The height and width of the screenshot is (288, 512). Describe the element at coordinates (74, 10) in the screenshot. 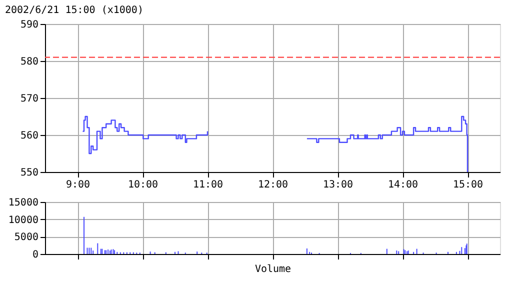

I see `chart-title: 2002/6/21 15:00 (x1000)` at that location.